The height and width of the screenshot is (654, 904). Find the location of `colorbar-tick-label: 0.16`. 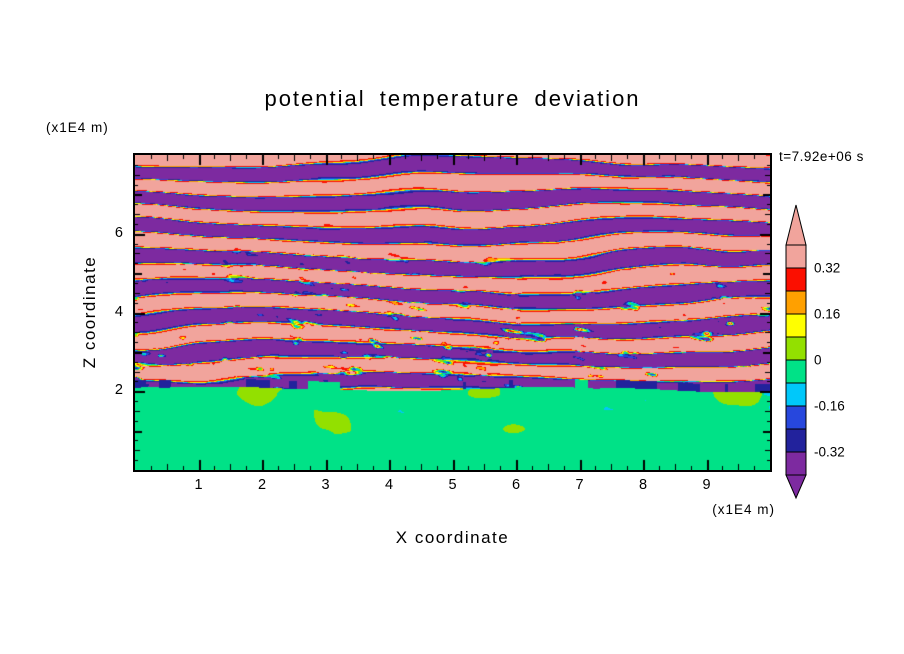

colorbar-tick-label: 0.16 is located at coordinates (827, 314).